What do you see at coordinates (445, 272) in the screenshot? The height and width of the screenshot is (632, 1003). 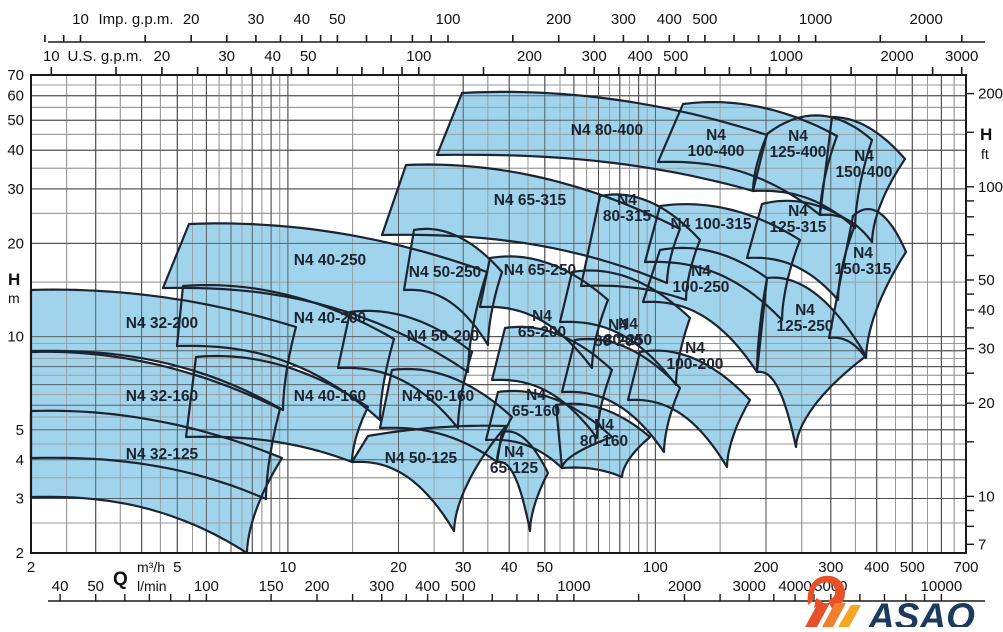 I see `svg-text: N4 50-250` at bounding box center [445, 272].